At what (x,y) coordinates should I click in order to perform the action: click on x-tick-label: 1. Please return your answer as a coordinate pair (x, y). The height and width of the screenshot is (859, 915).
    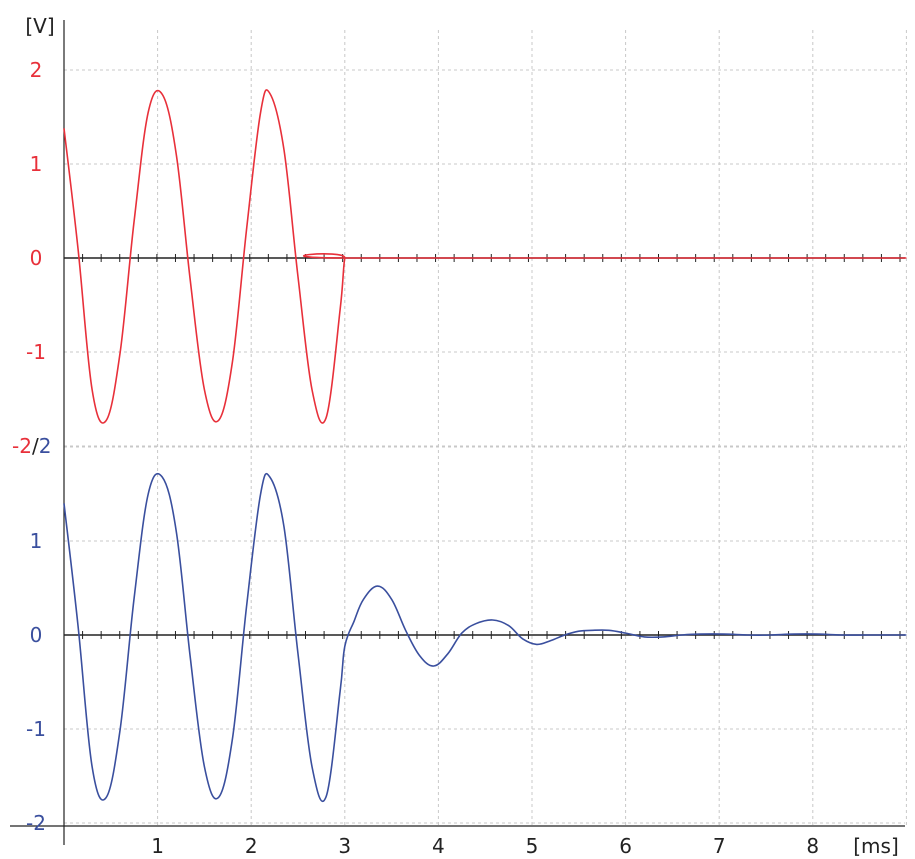
    Looking at the image, I should click on (157, 846).